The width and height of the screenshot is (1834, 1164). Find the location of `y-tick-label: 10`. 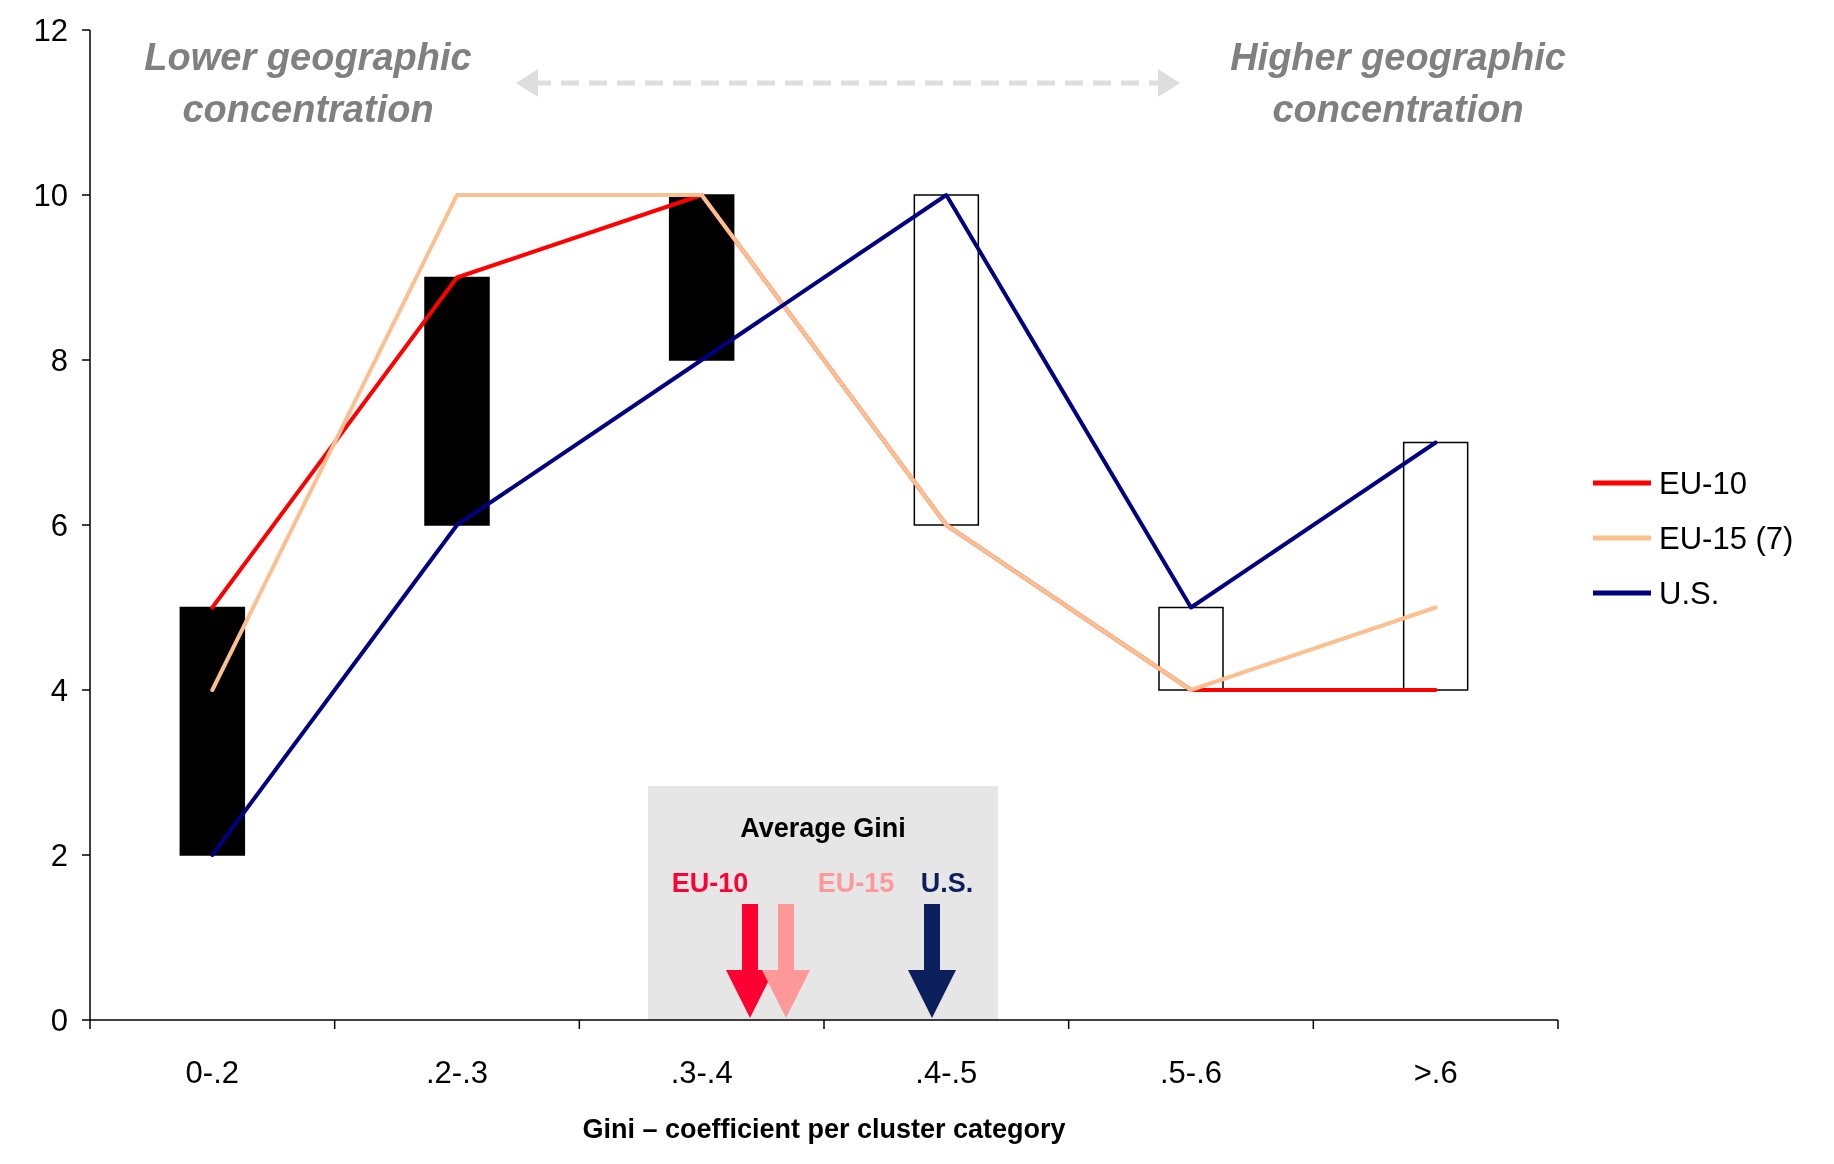

y-tick-label: 10 is located at coordinates (50, 195).